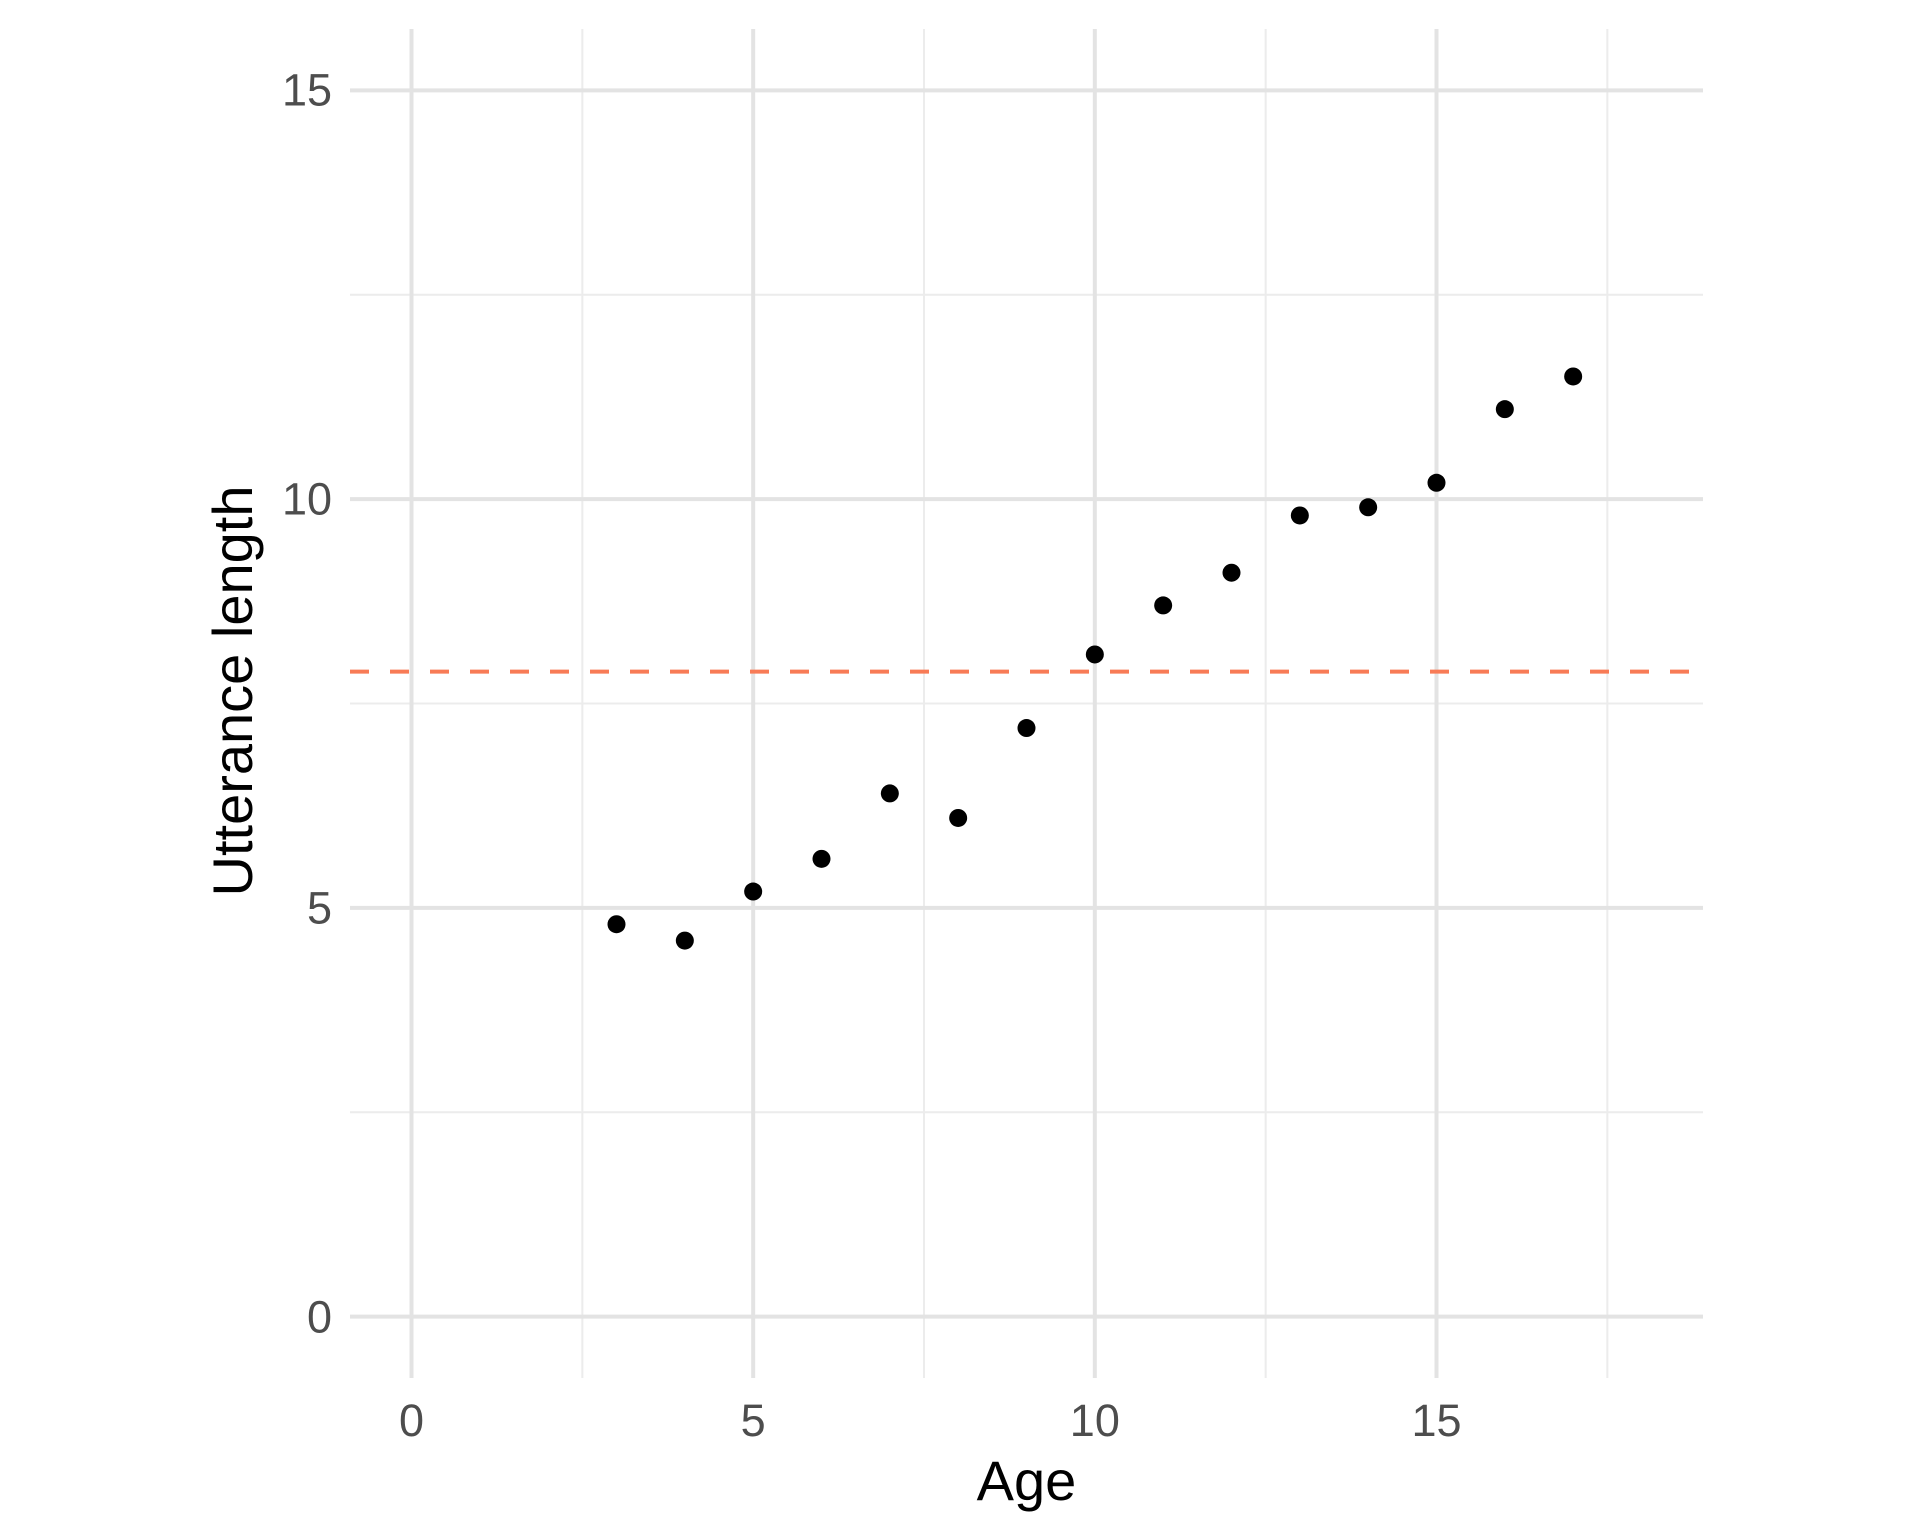 This screenshot has height=1536, width=1920. I want to click on y-tick-label: 0, so click(319, 1317).